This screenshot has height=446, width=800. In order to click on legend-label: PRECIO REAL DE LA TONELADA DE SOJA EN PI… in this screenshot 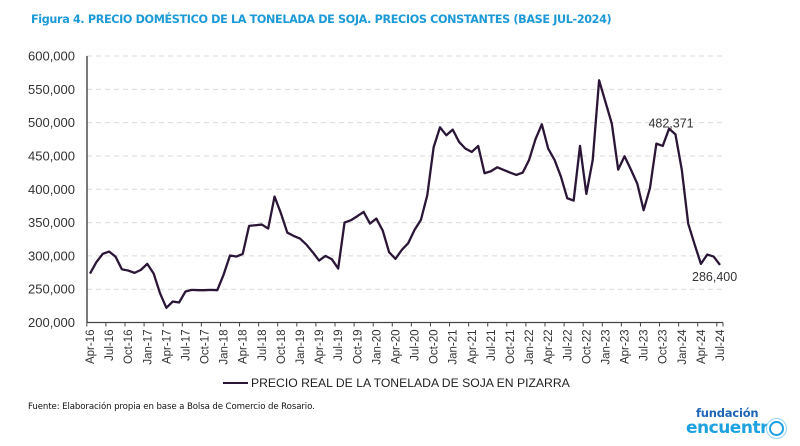, I will do `click(410, 383)`.